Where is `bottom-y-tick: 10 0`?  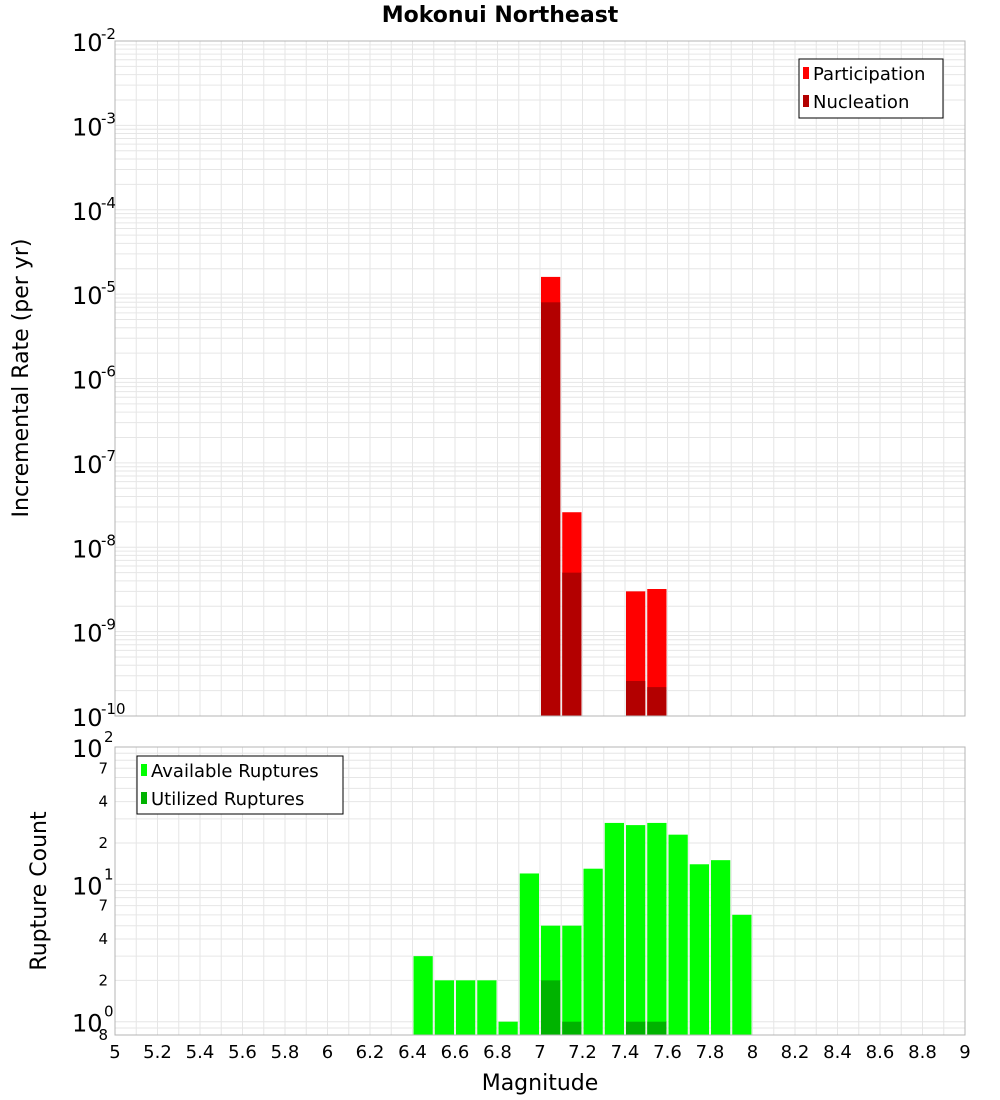 bottom-y-tick: 10 0 is located at coordinates (93, 1020).